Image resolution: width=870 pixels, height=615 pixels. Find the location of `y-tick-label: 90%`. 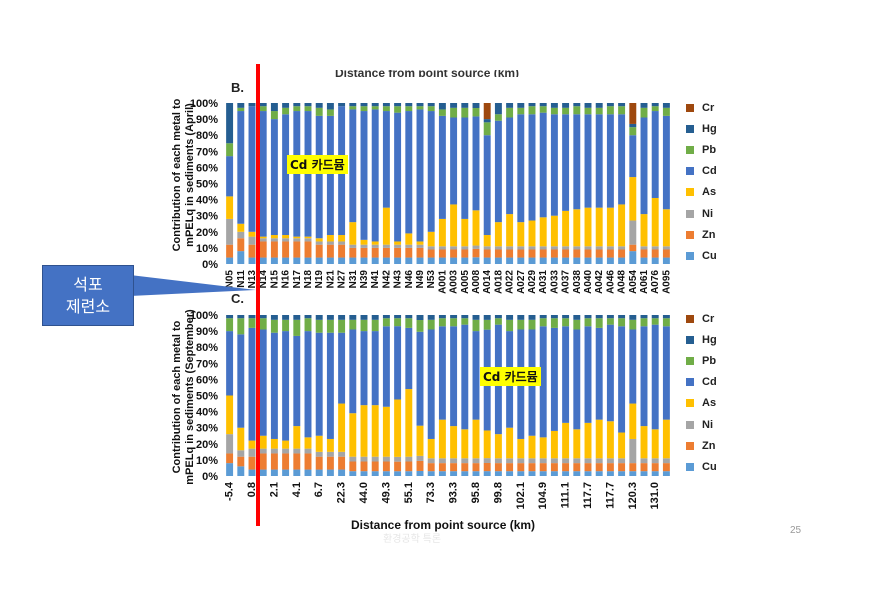

y-tick-label: 90% is located at coordinates (207, 120).